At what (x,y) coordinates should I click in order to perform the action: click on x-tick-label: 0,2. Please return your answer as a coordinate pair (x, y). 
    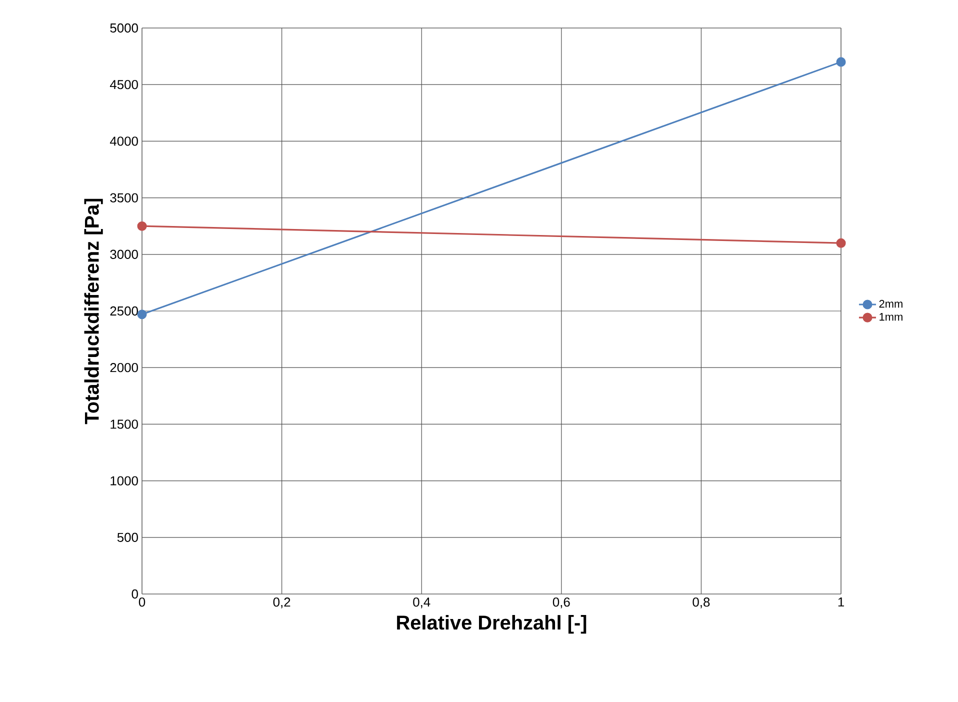
    Looking at the image, I should click on (281, 603).